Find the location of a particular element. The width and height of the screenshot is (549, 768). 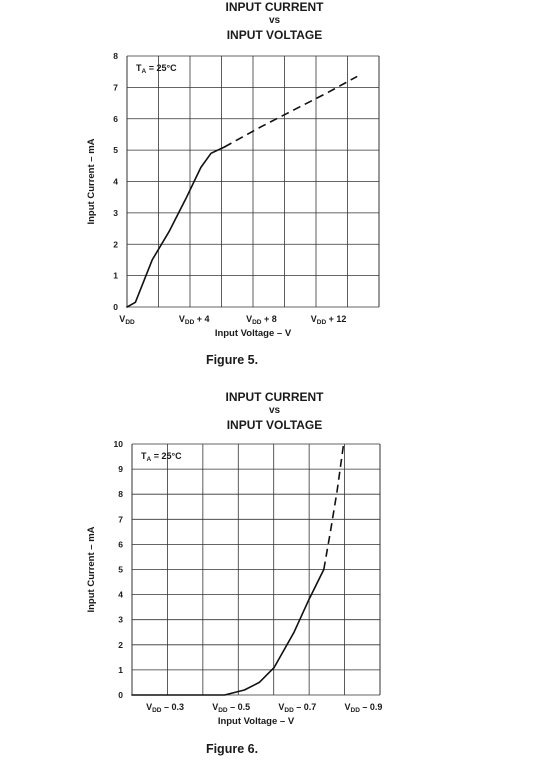

figure-caption: Figure 6. is located at coordinates (232, 749).